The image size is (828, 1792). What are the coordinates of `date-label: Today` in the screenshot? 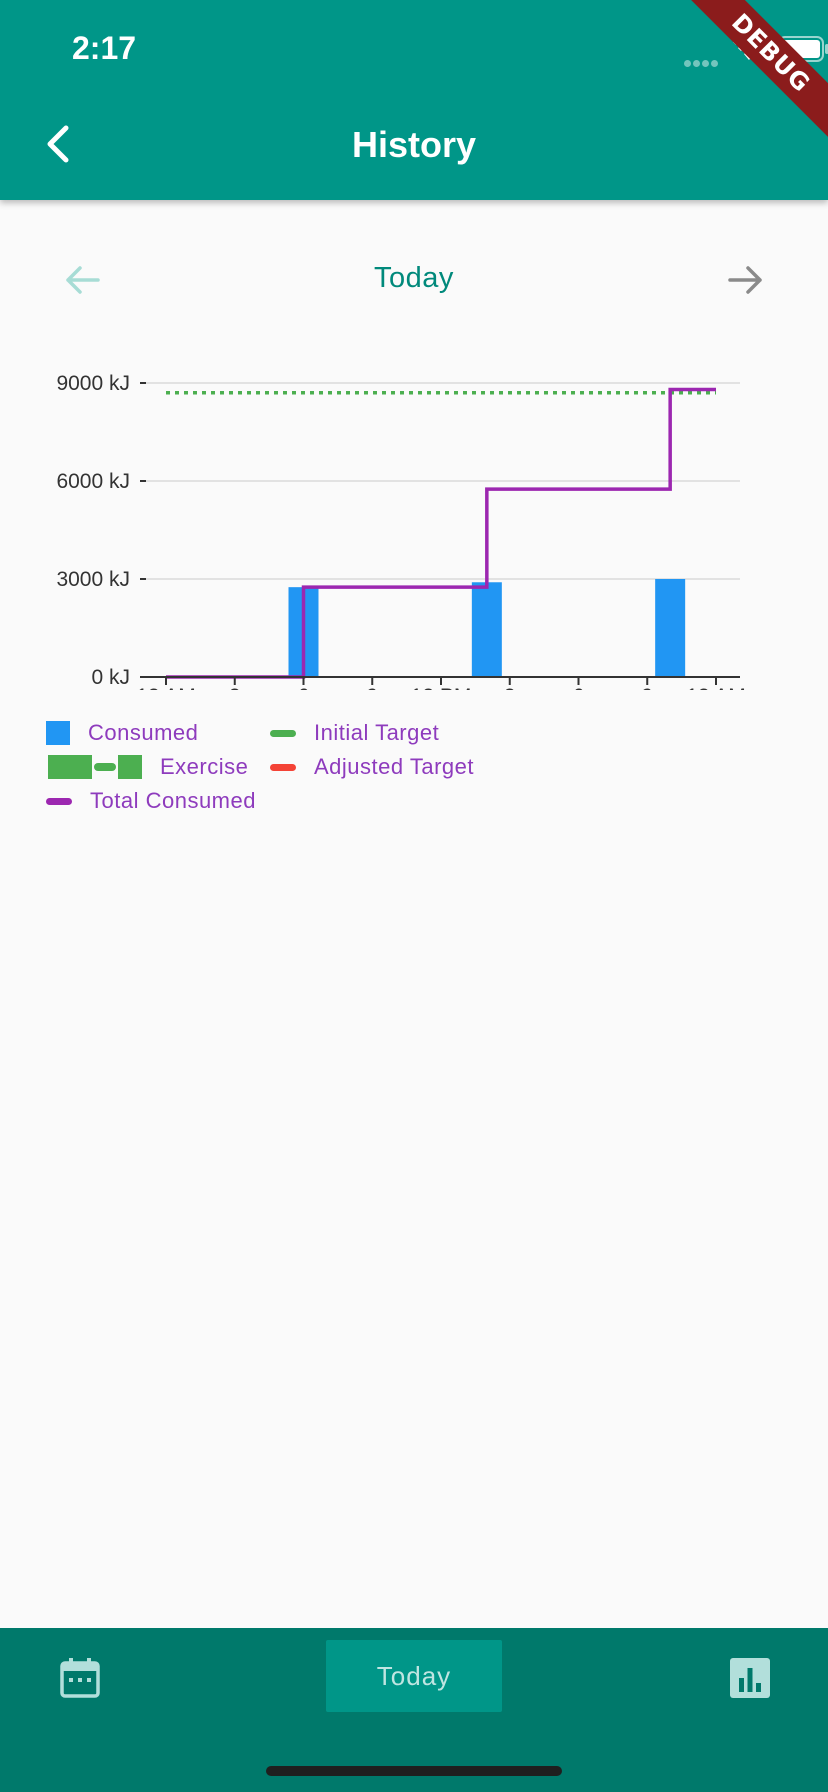 It's located at (414, 278).